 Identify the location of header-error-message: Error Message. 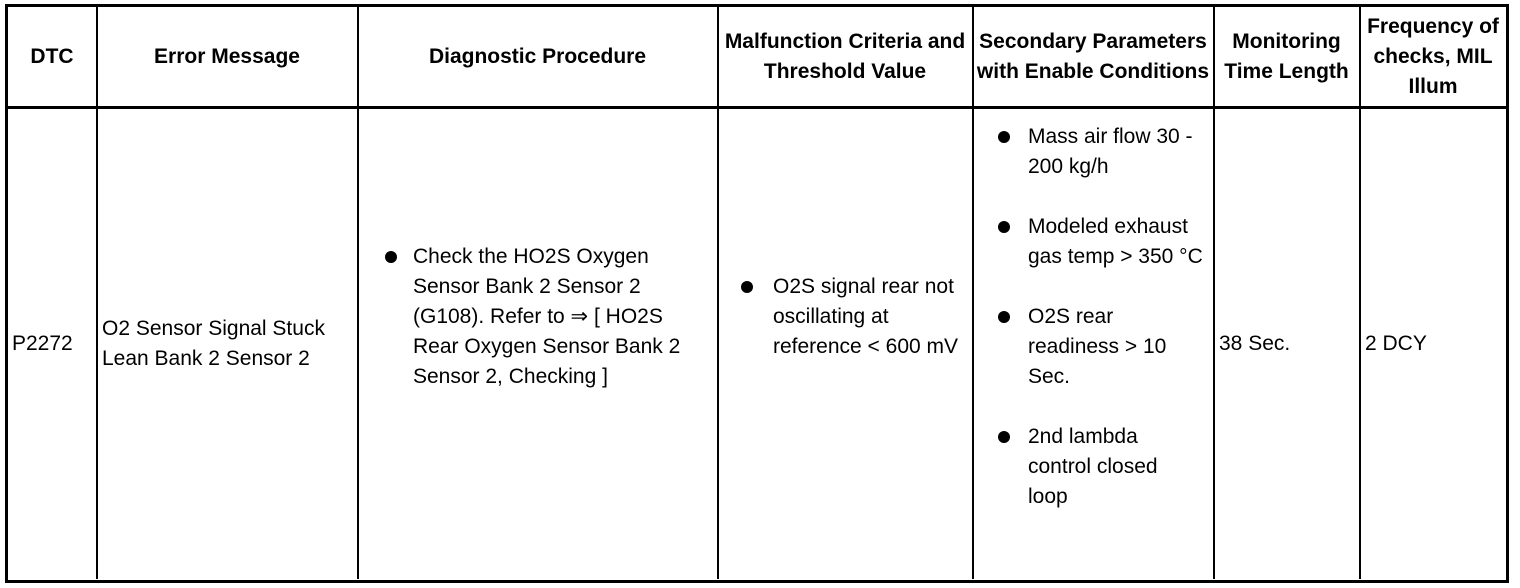
(227, 56).